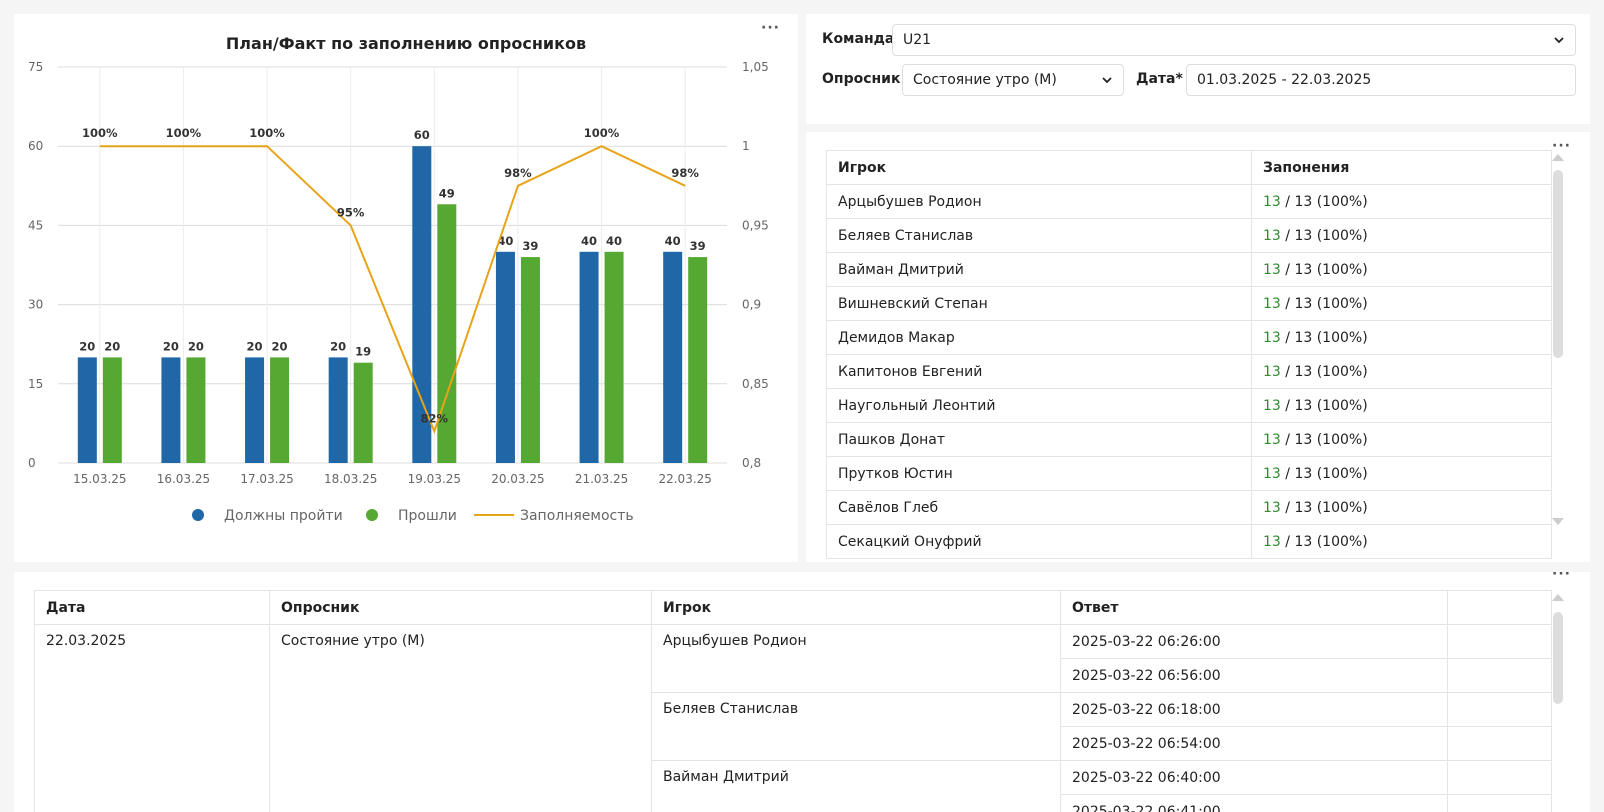  I want to click on answer-player: Вайман Дмитрий, so click(856, 786).